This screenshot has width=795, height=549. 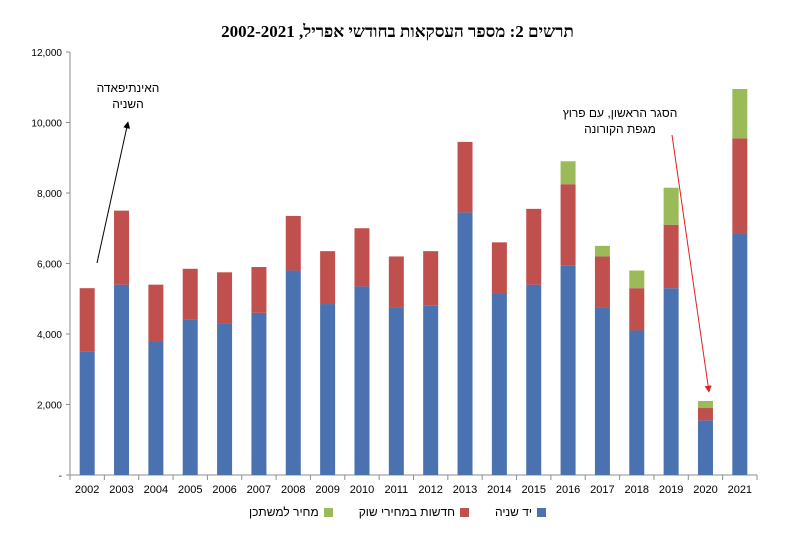 I want to click on x-tick-label: 2020, so click(x=705, y=490).